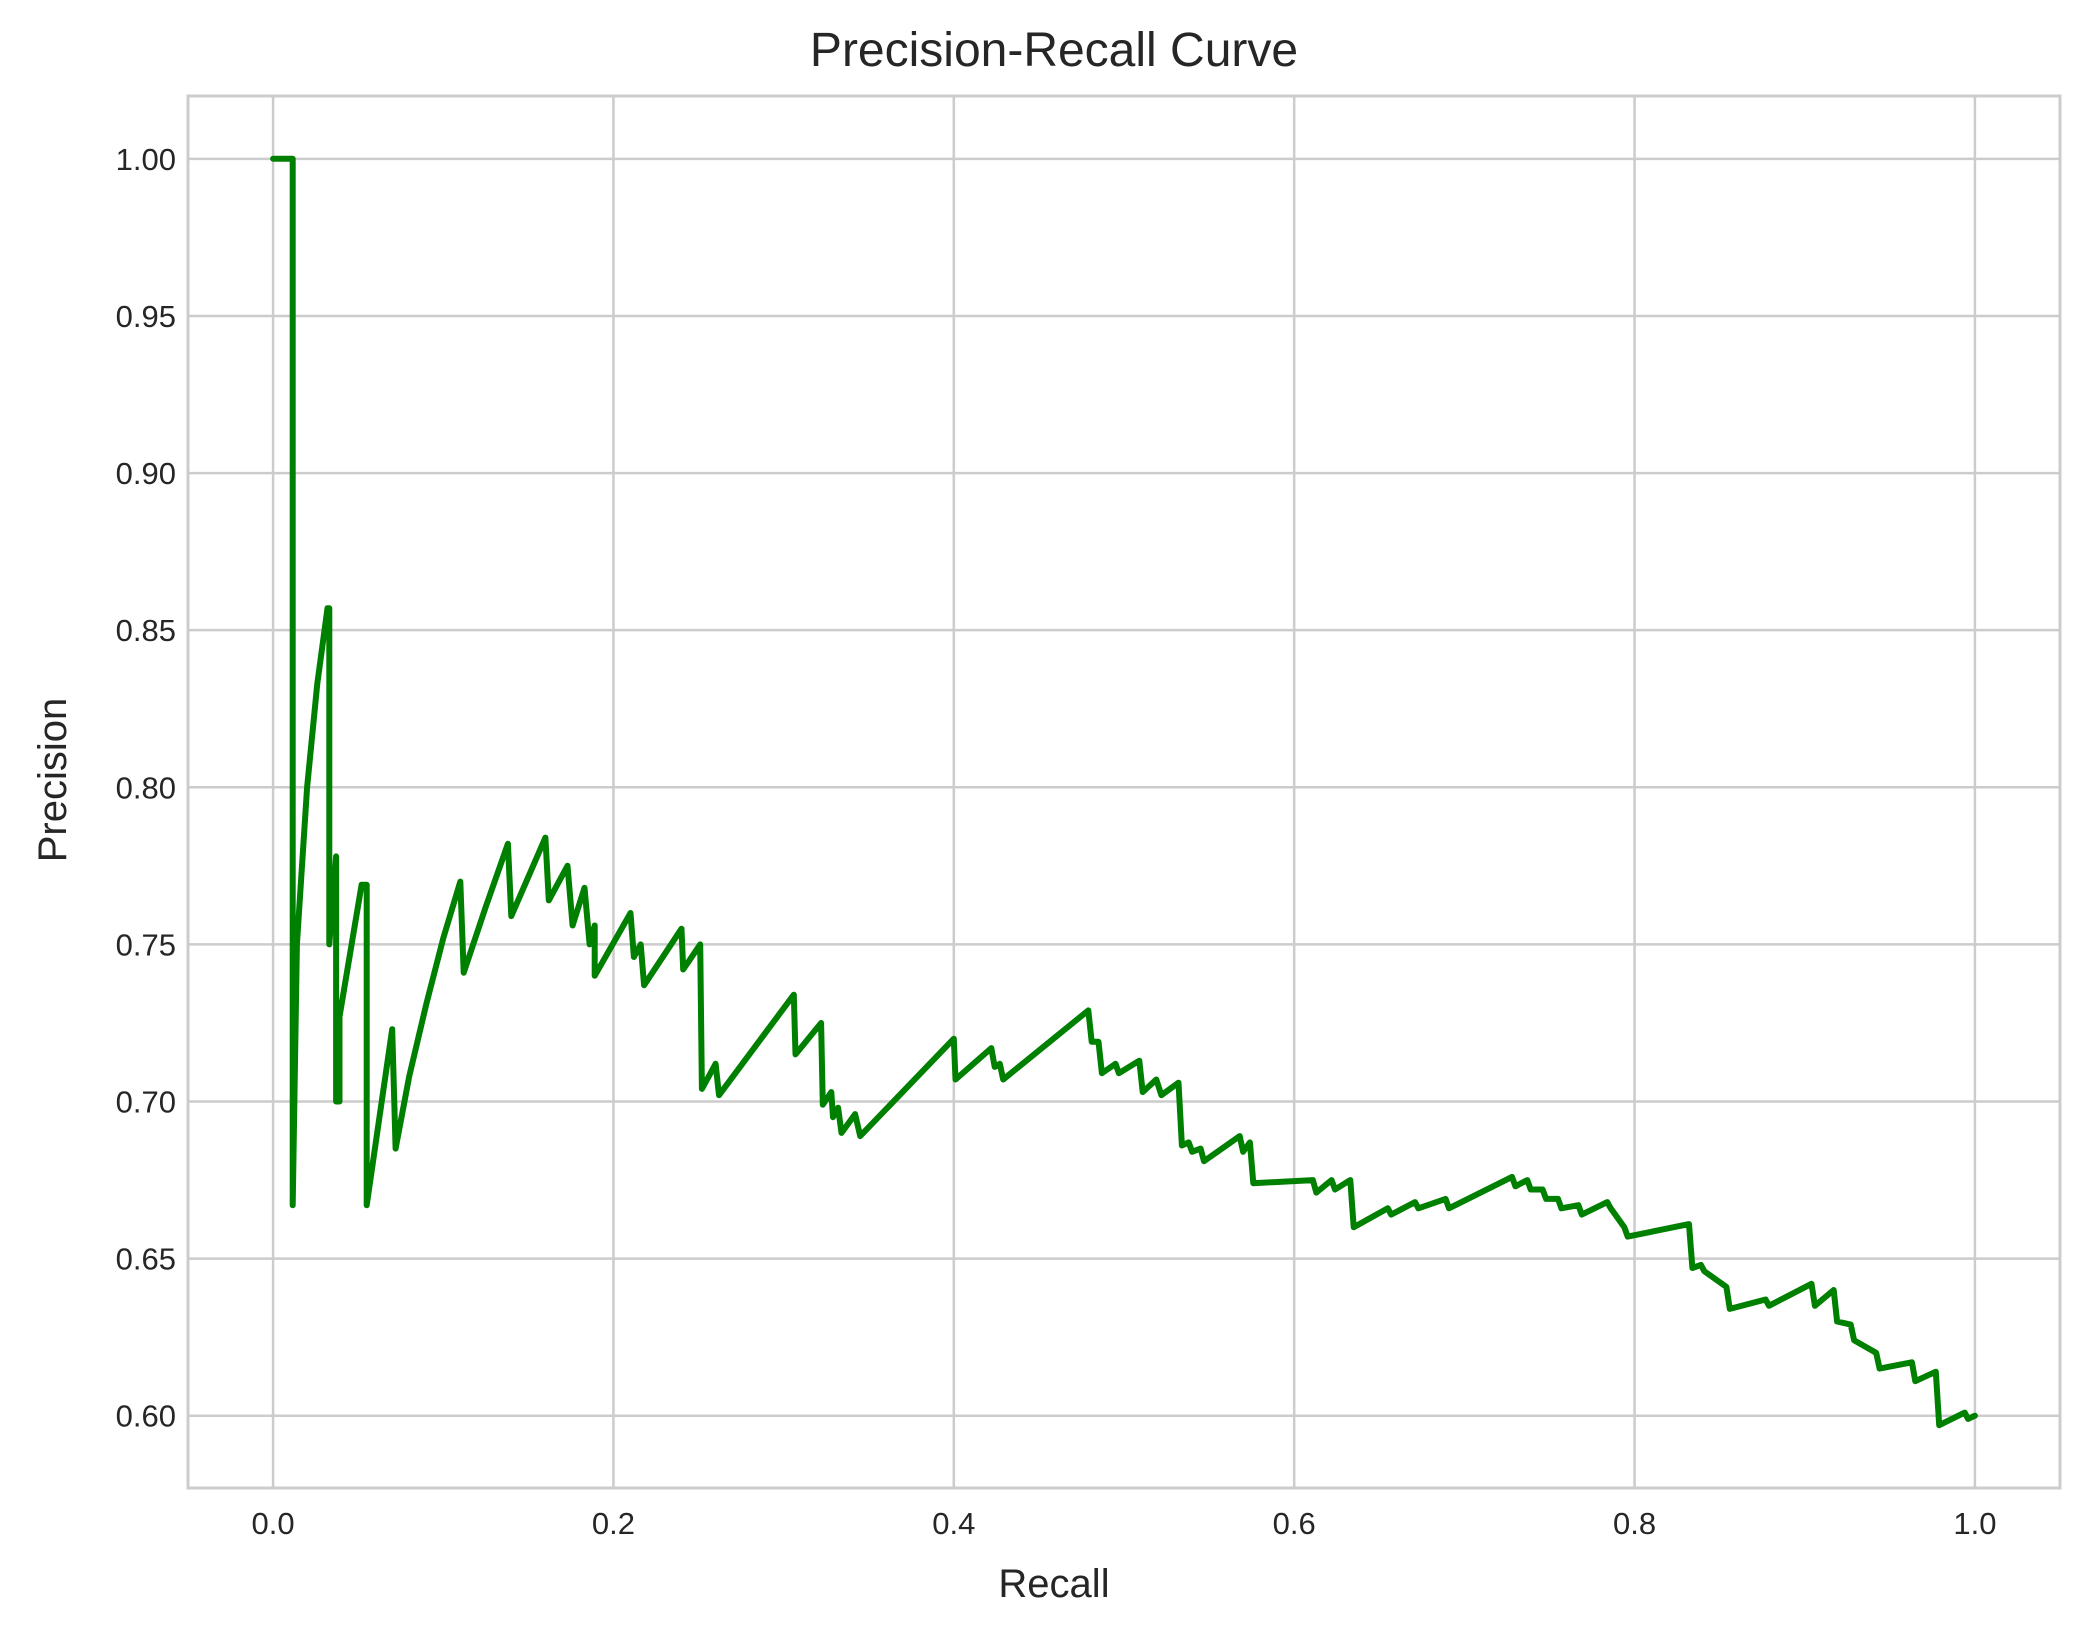  Describe the element at coordinates (146, 1416) in the screenshot. I see `y-tick-label: 0.60` at that location.